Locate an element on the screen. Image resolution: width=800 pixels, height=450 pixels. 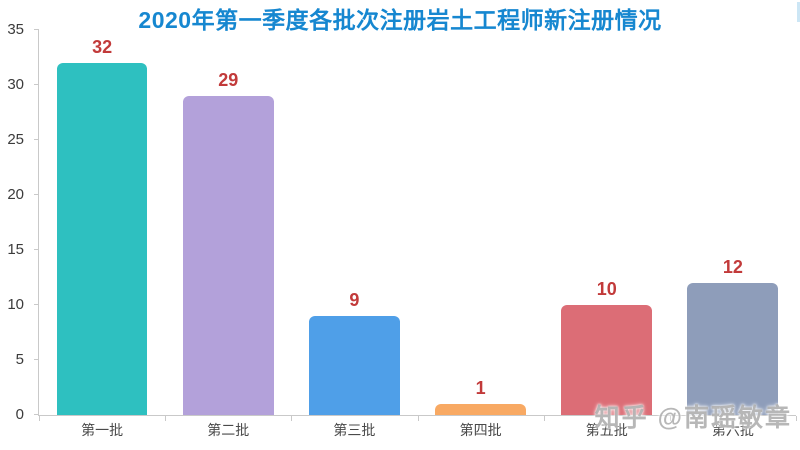
y-axis-tick-label: 0 is located at coordinates (19, 414).